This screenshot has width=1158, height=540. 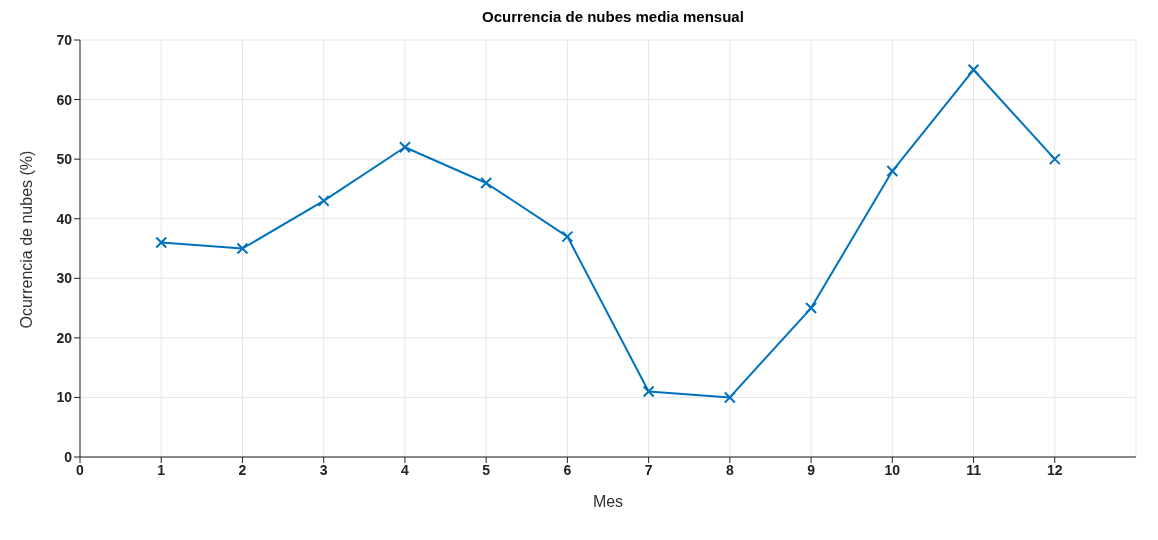 I want to click on y-axis-title: Ocurrencia de nubes (%), so click(x=26, y=239).